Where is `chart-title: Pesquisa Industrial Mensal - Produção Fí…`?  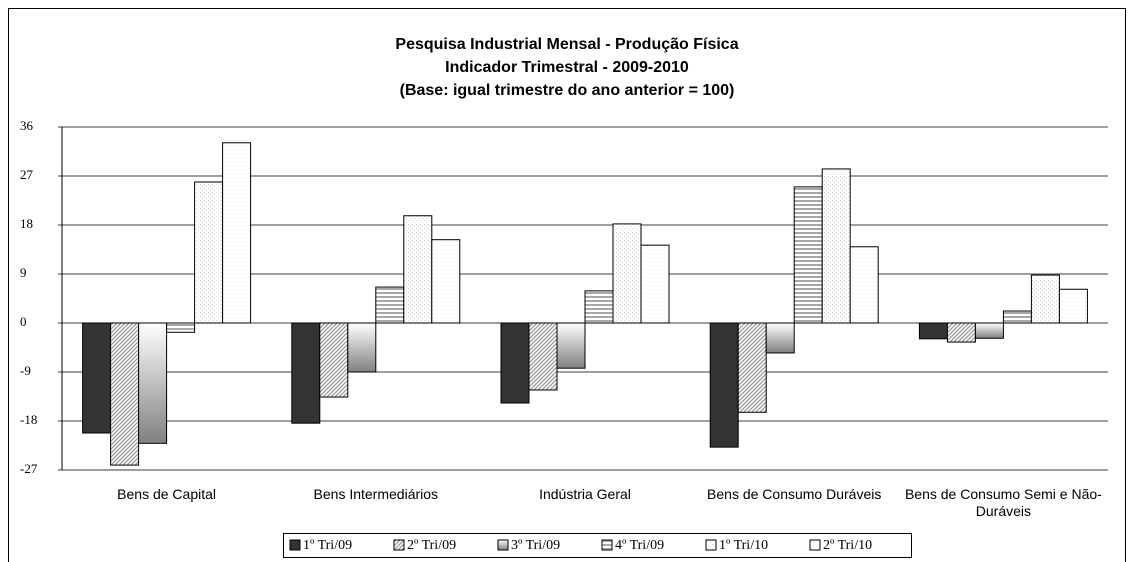
chart-title: Pesquisa Industrial Mensal - Produção Fí… is located at coordinates (566, 44).